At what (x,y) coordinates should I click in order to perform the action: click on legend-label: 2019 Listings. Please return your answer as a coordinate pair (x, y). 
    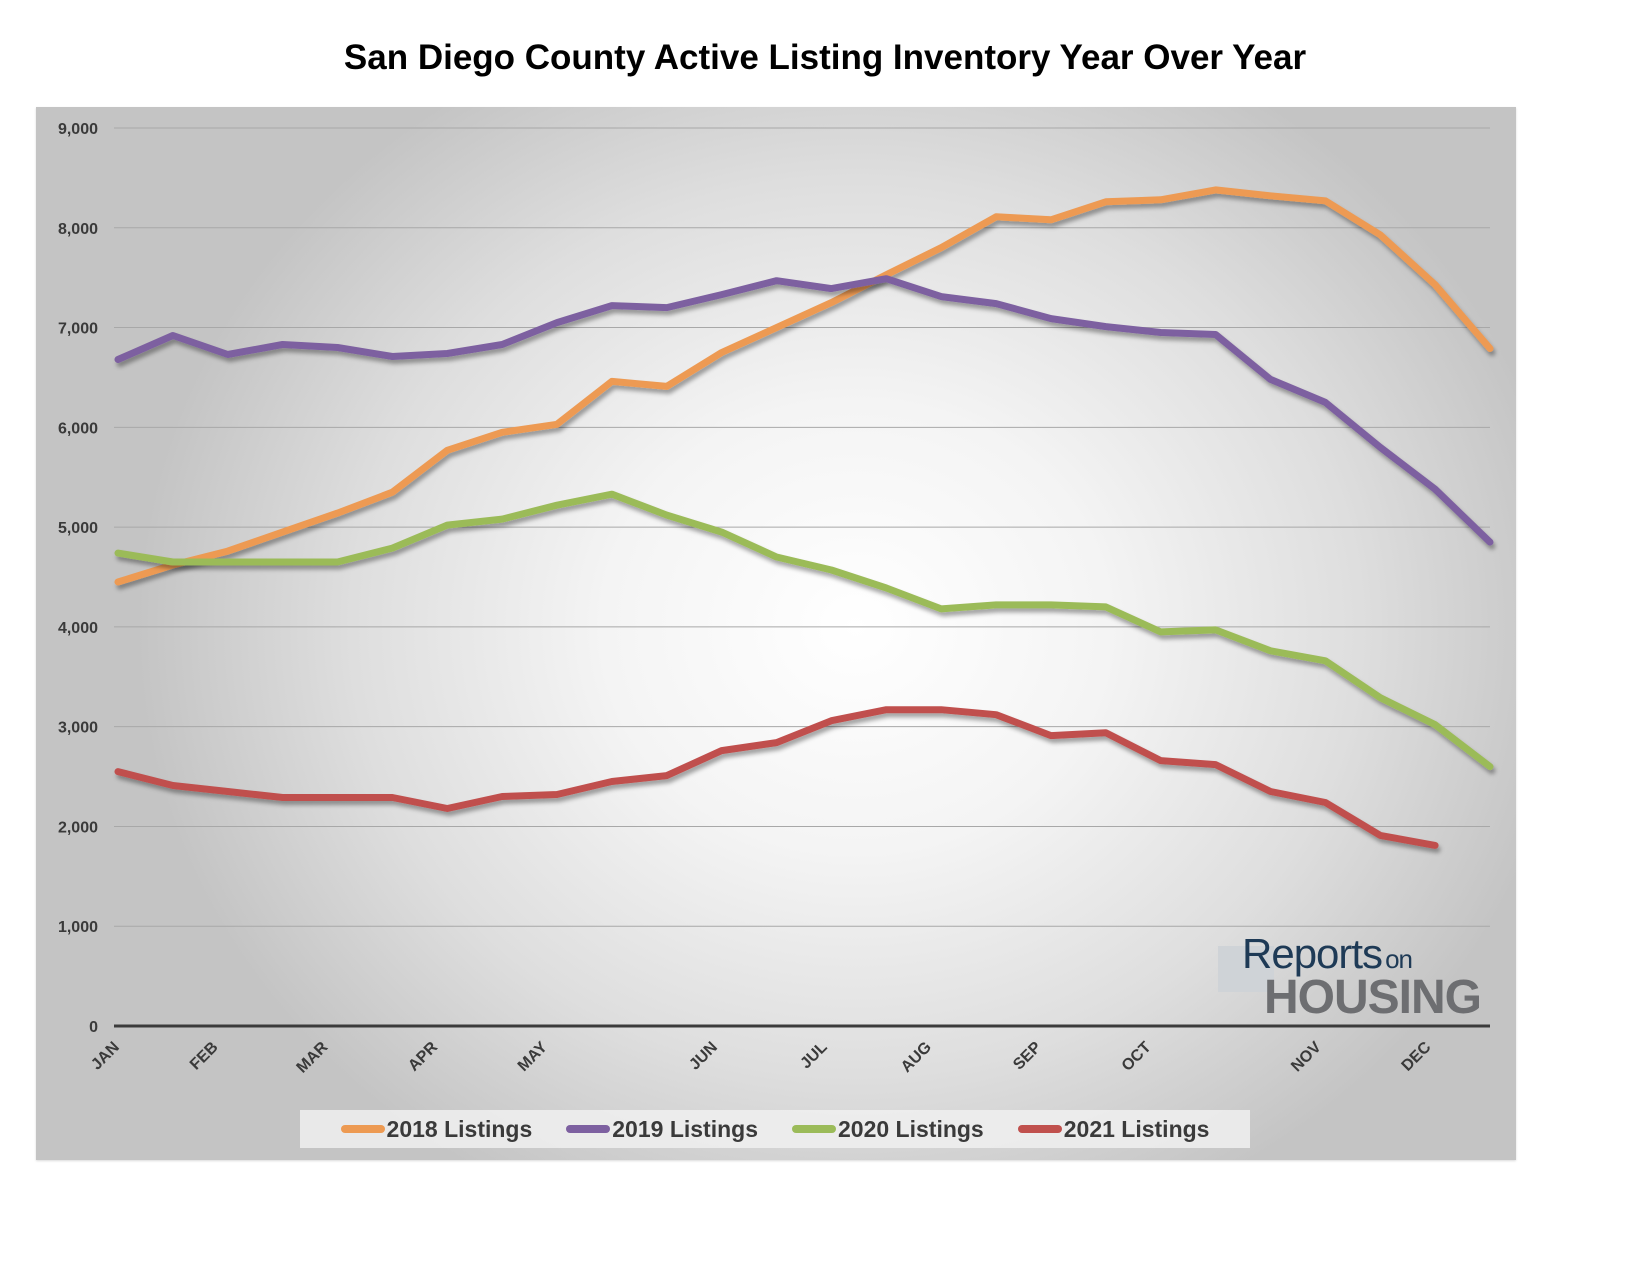
    Looking at the image, I should click on (685, 1128).